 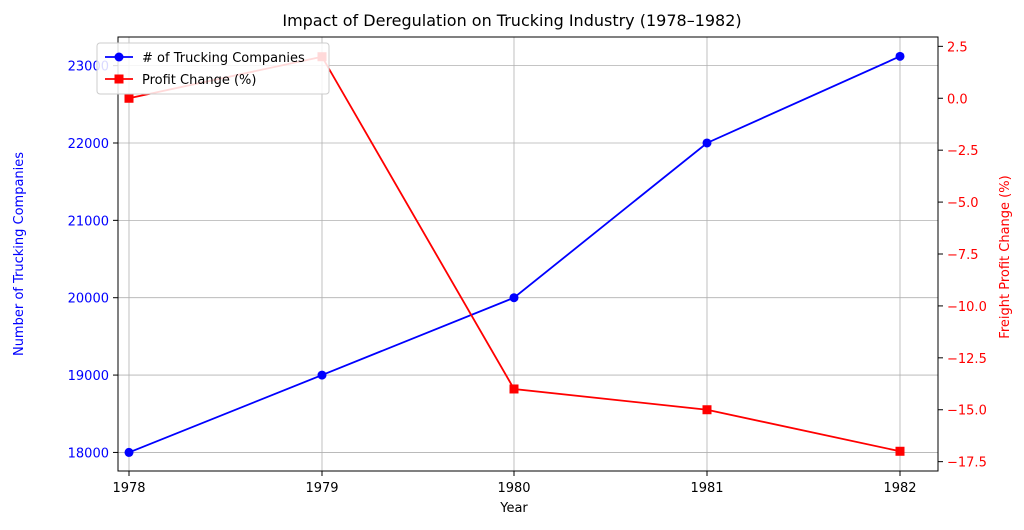 I want to click on legend-entry-companies: # of Trucking Companies, so click(x=205, y=58).